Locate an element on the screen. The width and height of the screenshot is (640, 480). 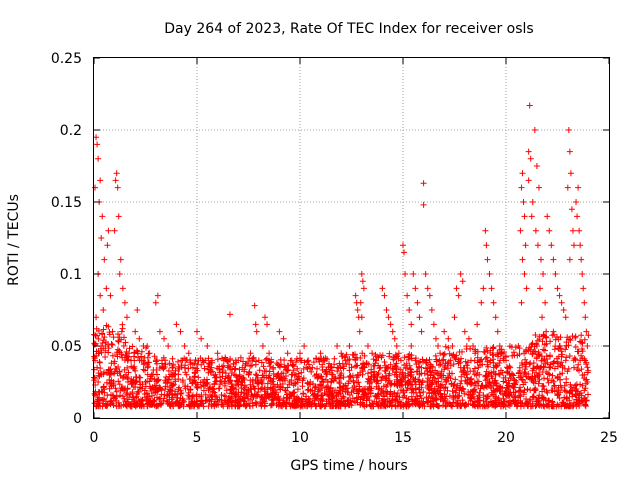
x-axis-label: GPS time / hours is located at coordinates (348, 466).